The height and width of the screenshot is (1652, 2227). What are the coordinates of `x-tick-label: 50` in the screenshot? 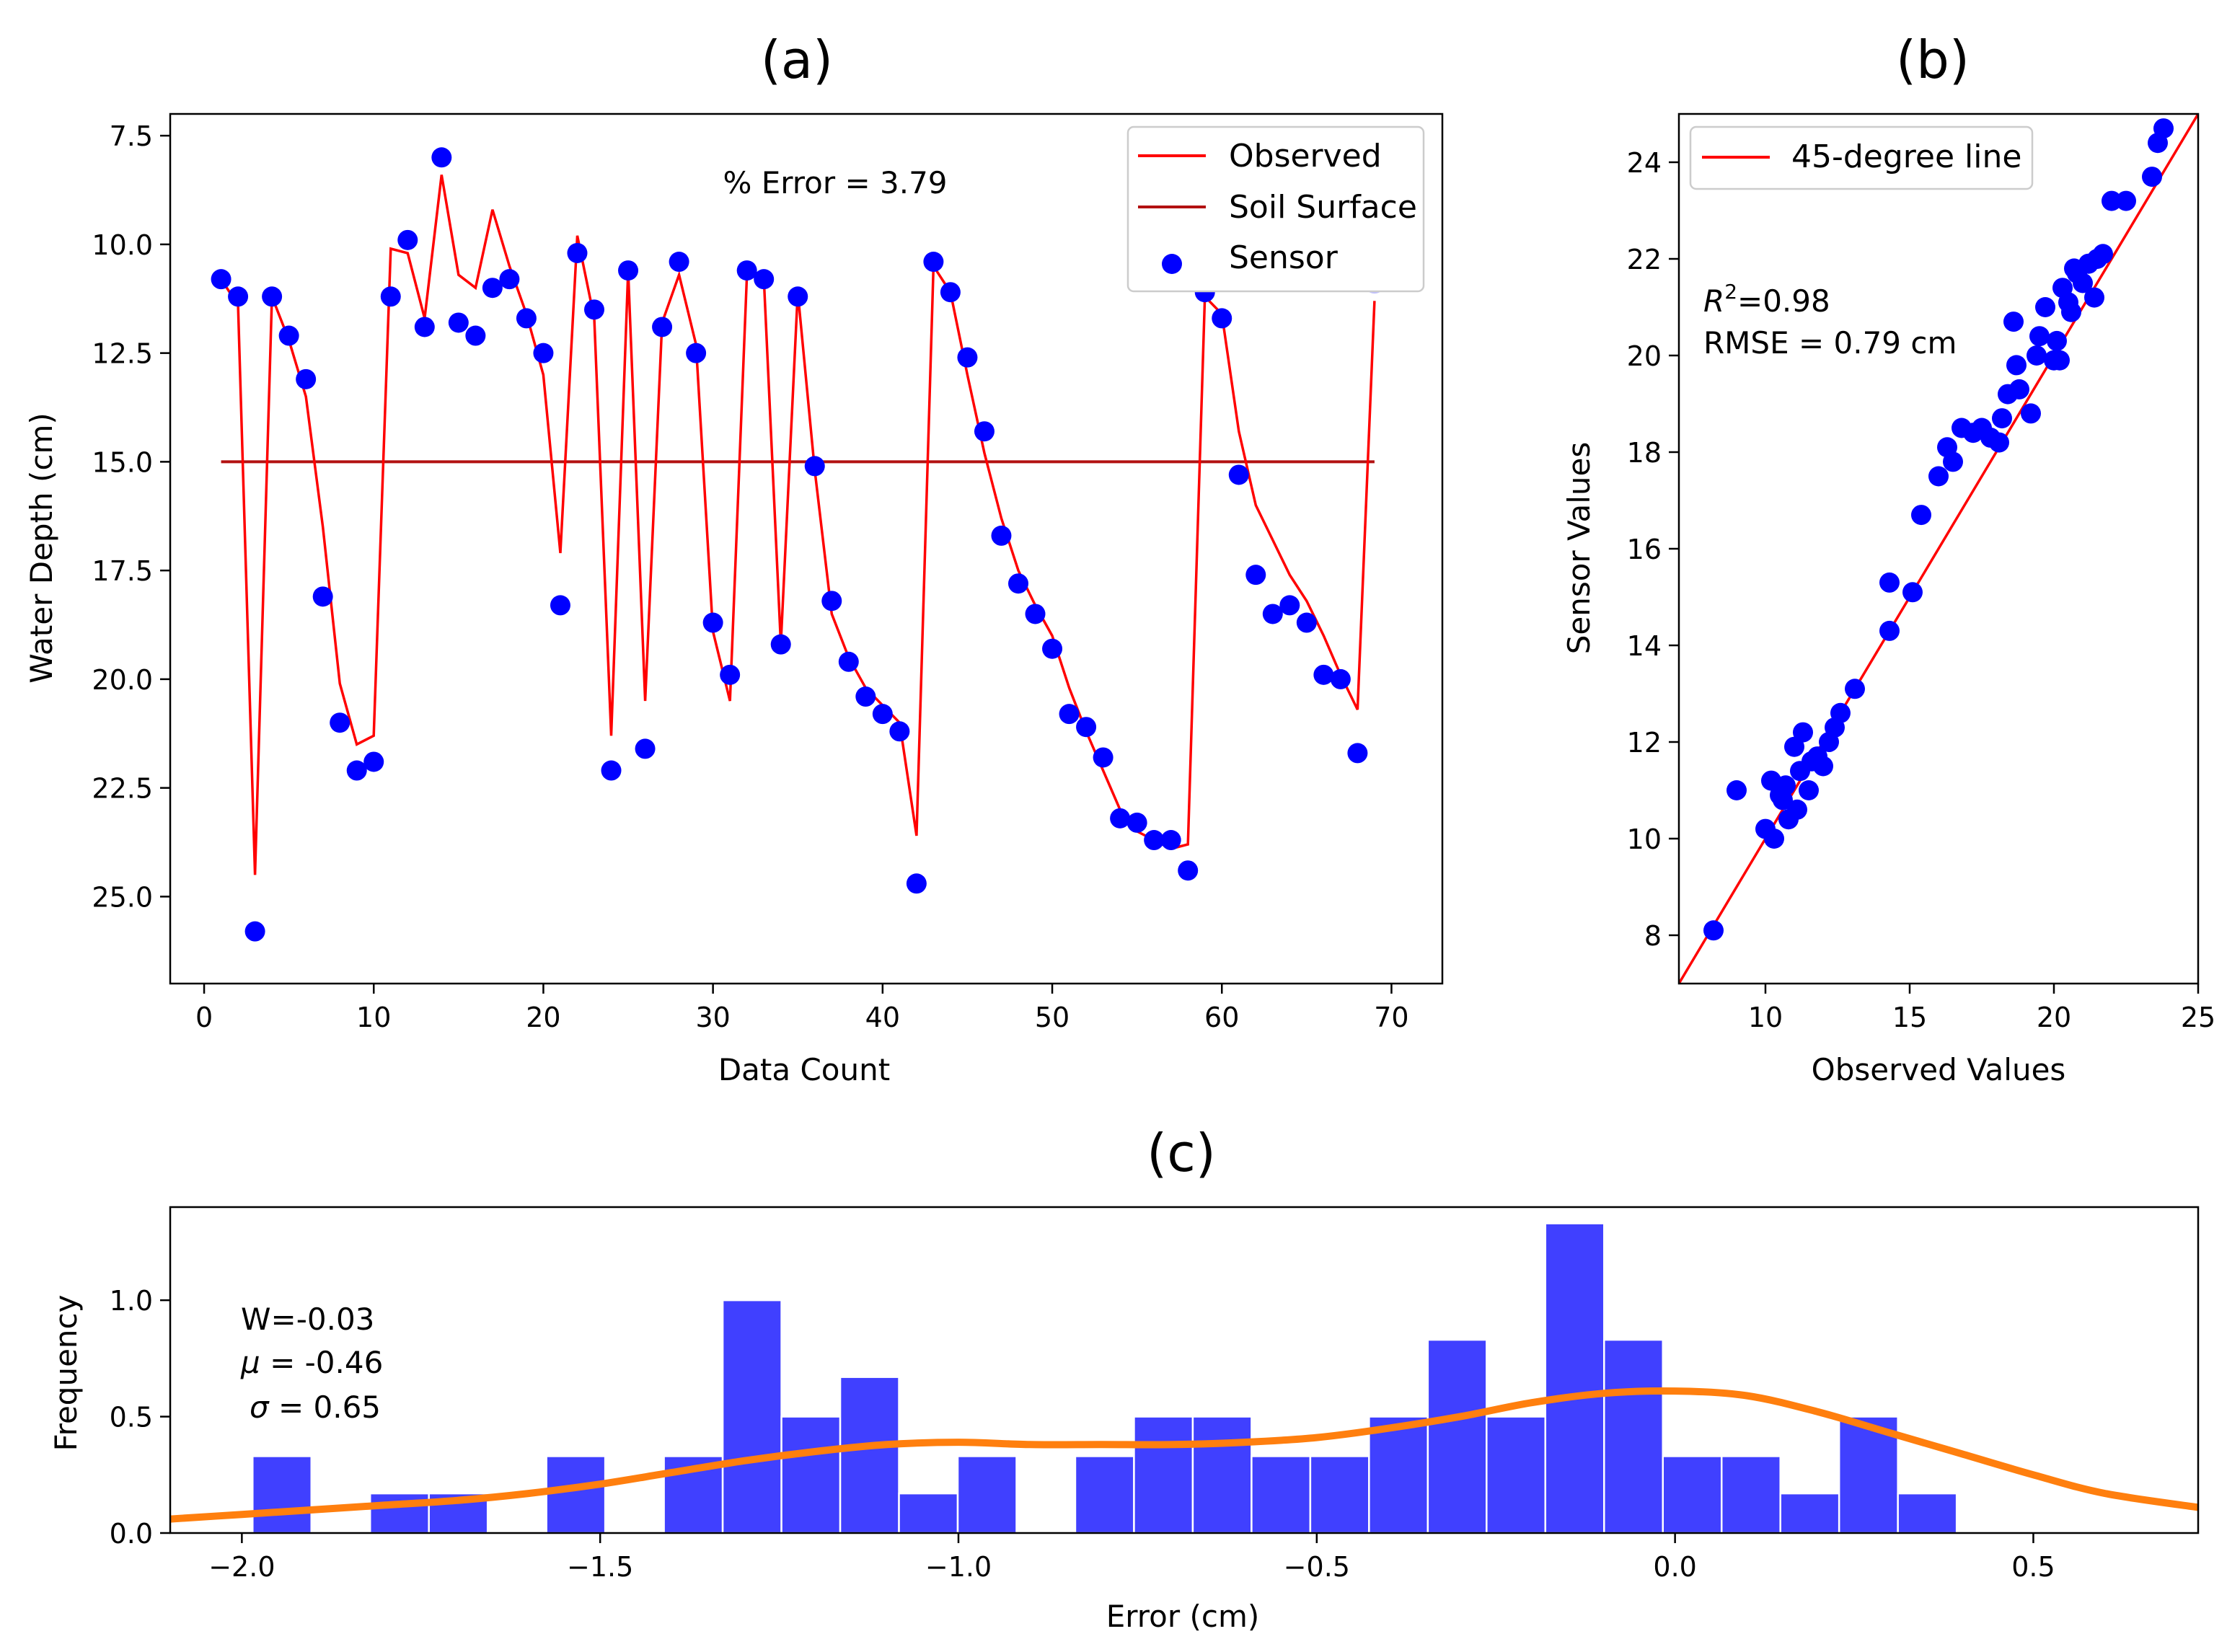 It's located at (1053, 1017).